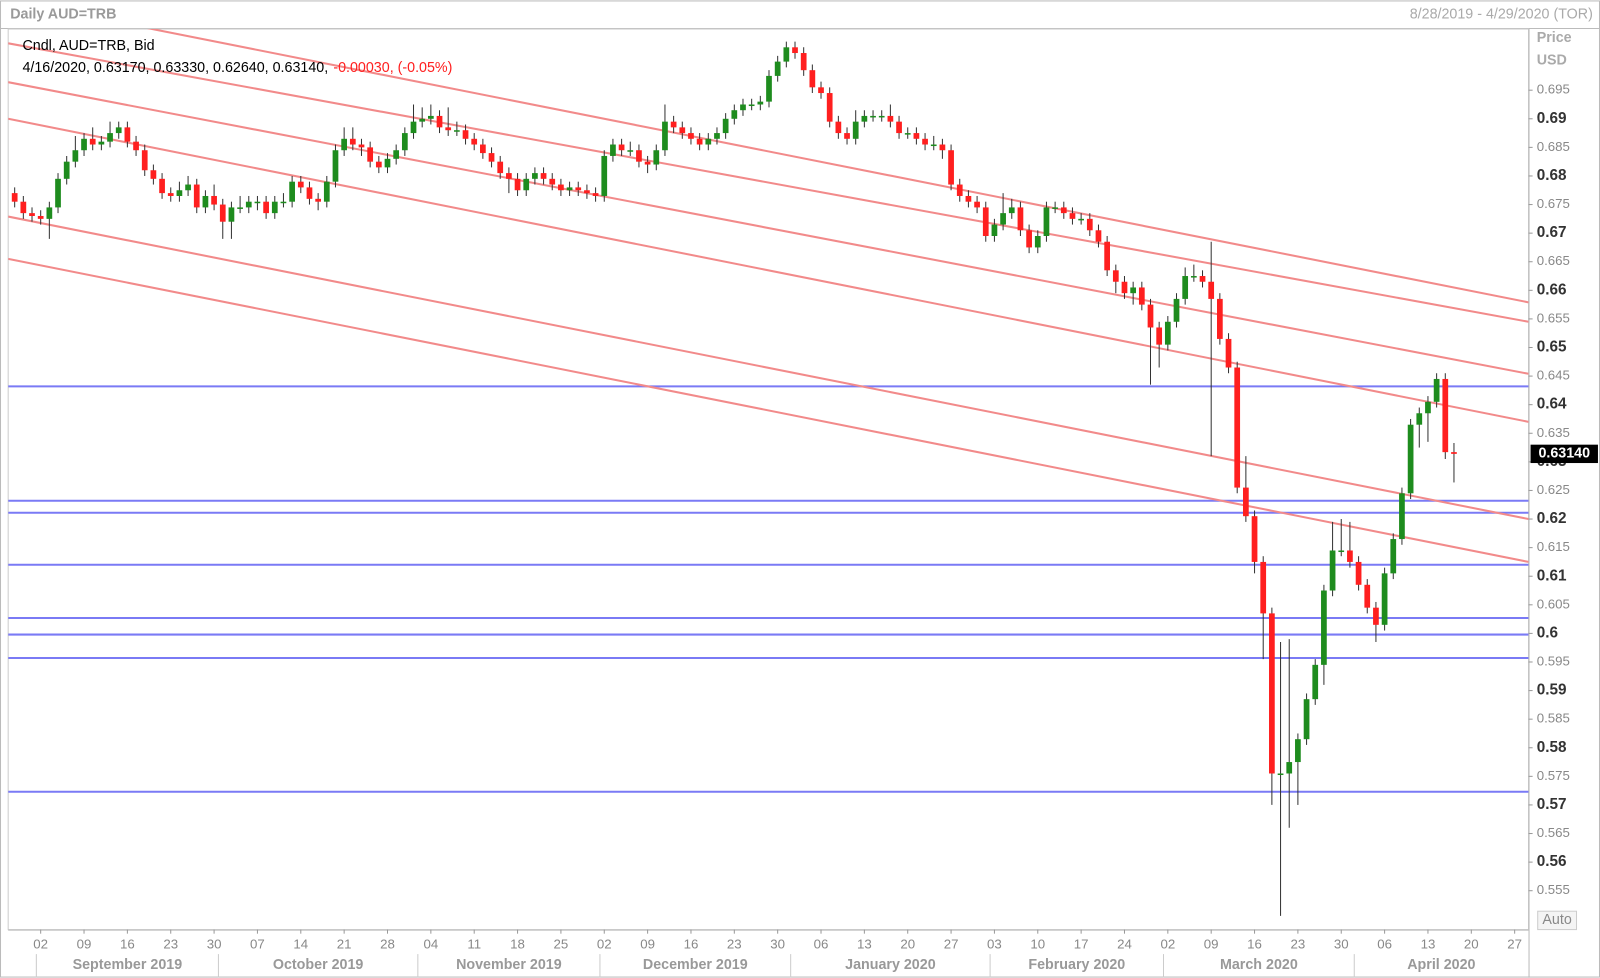 The image size is (1600, 978). Describe the element at coordinates (1501, 14) in the screenshot. I see `header-range: 8/28/2019 - 4/29/2020 (TOR)` at that location.